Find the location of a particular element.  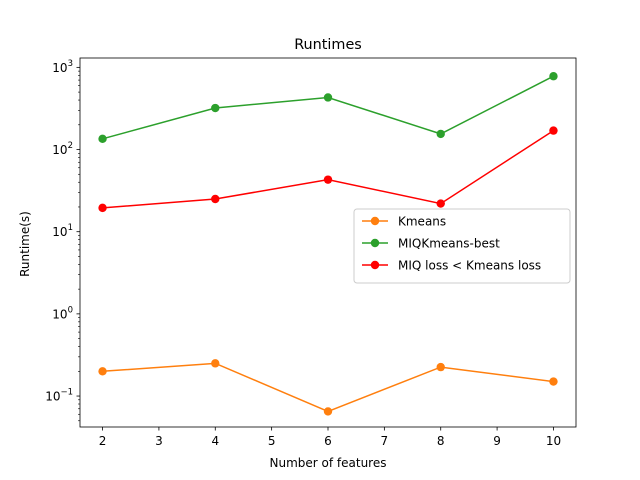

legend-label: Kmeans is located at coordinates (422, 222).